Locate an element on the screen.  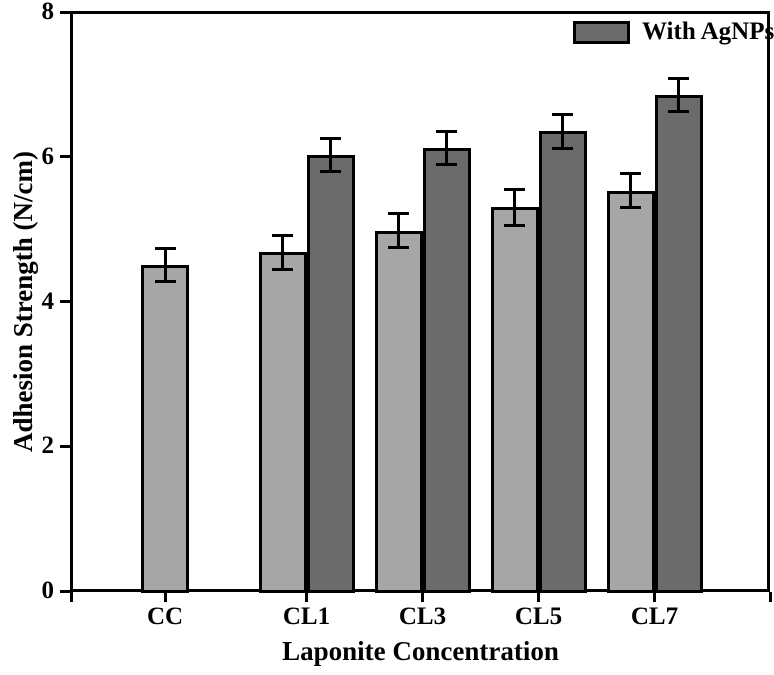
y-tick-label: 6 is located at coordinates (48, 156).